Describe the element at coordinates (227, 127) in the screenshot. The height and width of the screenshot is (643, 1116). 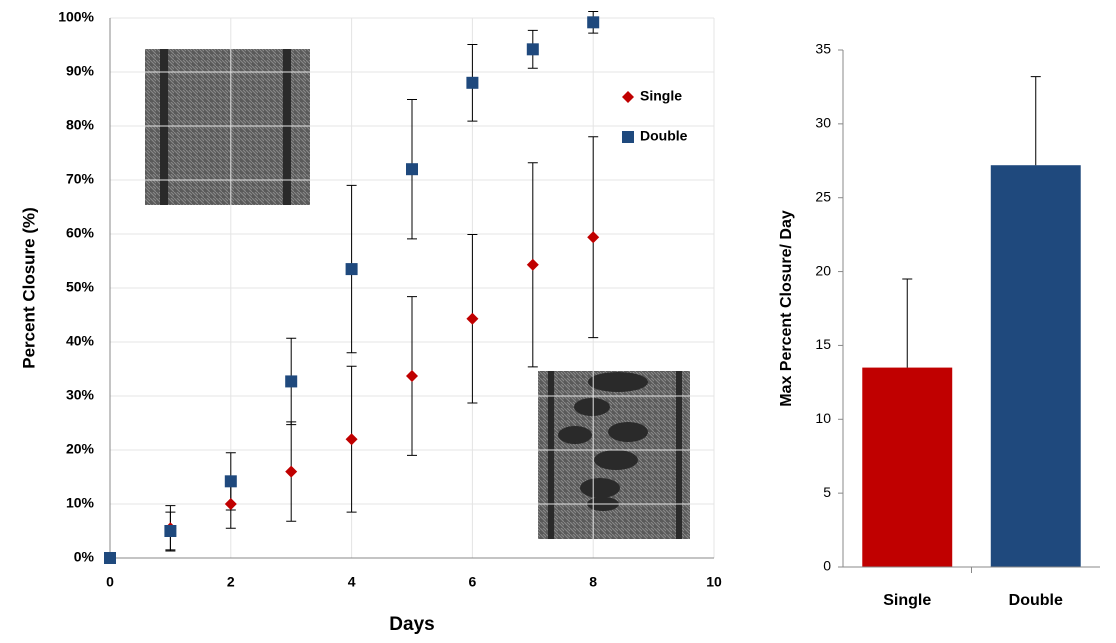
I see `inset-image-top` at that location.